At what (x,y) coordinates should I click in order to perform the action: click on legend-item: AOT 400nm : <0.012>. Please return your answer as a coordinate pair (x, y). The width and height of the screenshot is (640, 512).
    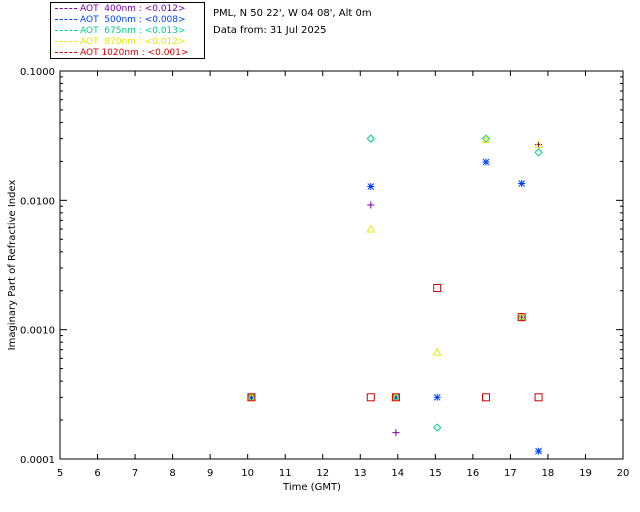
    Looking at the image, I should click on (120, 9).